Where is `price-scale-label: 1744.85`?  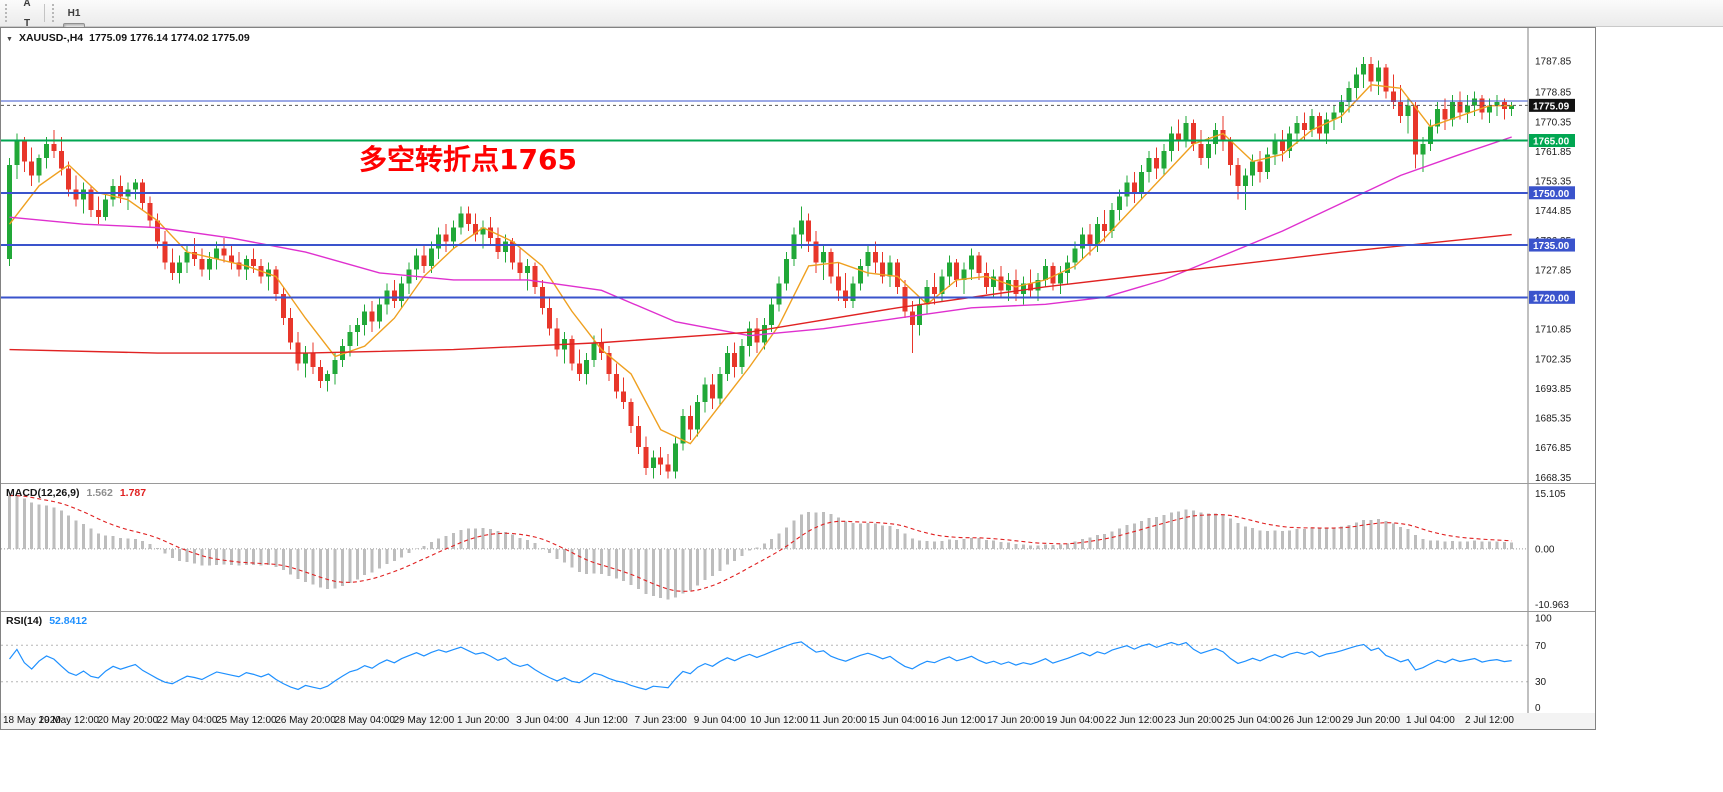 price-scale-label: 1744.85 is located at coordinates (1553, 211).